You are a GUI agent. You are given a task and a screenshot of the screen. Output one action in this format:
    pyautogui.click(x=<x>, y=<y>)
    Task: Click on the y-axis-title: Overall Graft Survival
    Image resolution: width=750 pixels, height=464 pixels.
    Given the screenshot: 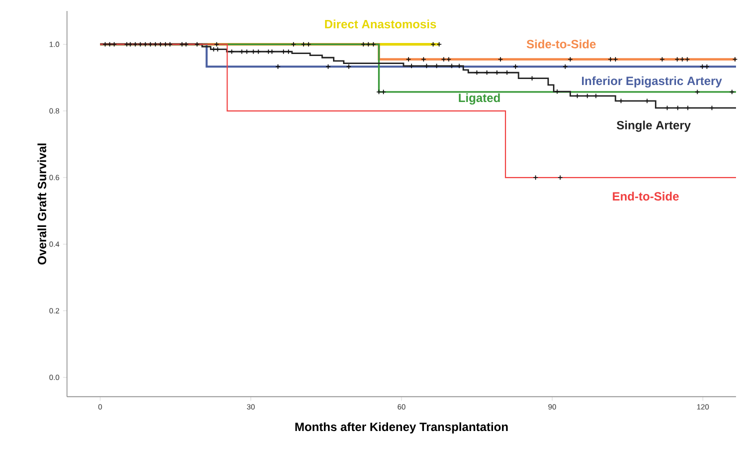 What is the action you would take?
    pyautogui.click(x=41, y=204)
    